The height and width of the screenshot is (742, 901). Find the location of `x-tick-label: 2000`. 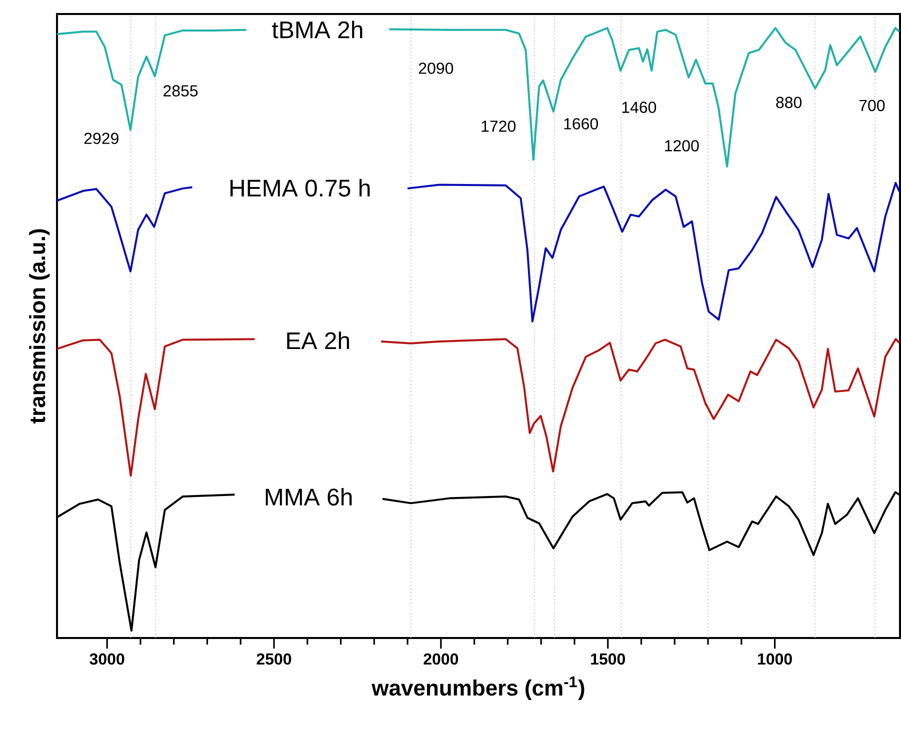

x-tick-label: 2000 is located at coordinates (441, 659).